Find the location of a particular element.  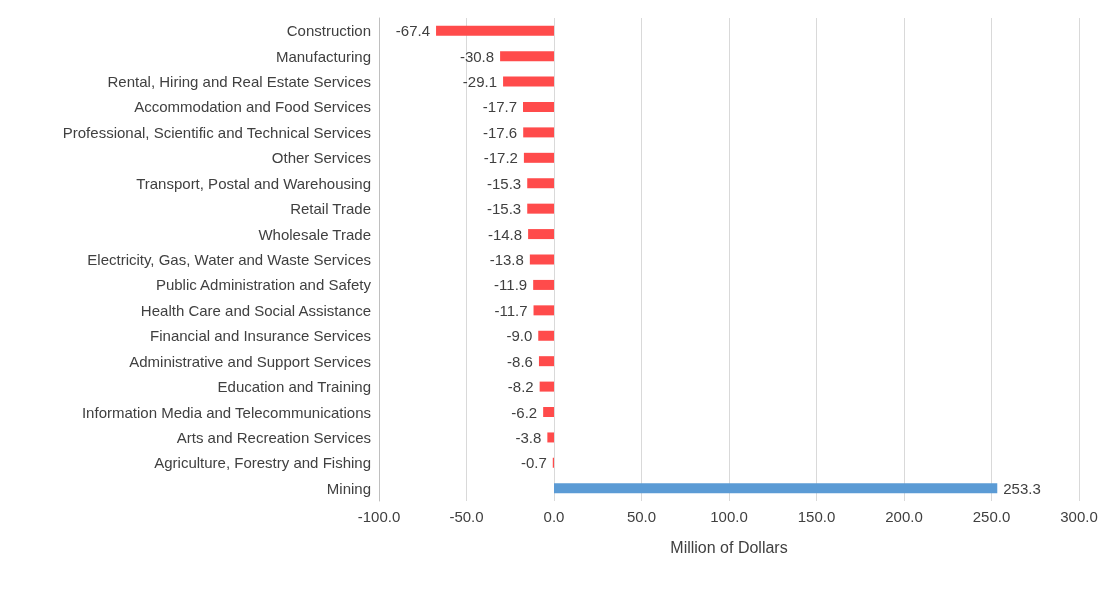

data-label: -8.6 is located at coordinates (520, 361).